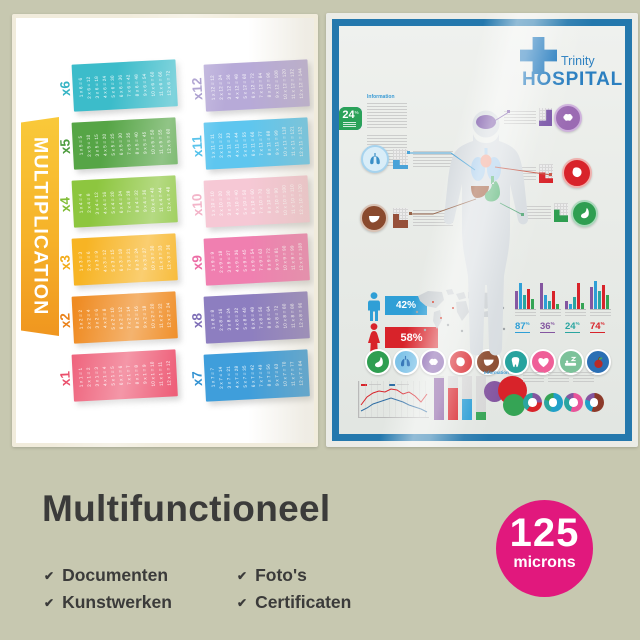 This screenshot has height=640, width=640. What do you see at coordinates (65, 262) in the screenshot?
I see `table-label: x3` at bounding box center [65, 262].